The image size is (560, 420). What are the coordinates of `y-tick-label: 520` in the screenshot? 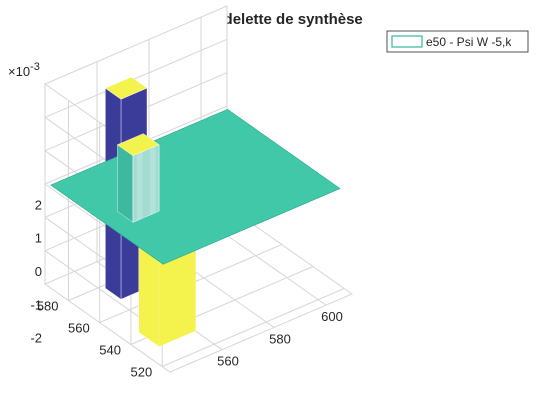 It's located at (141, 372).